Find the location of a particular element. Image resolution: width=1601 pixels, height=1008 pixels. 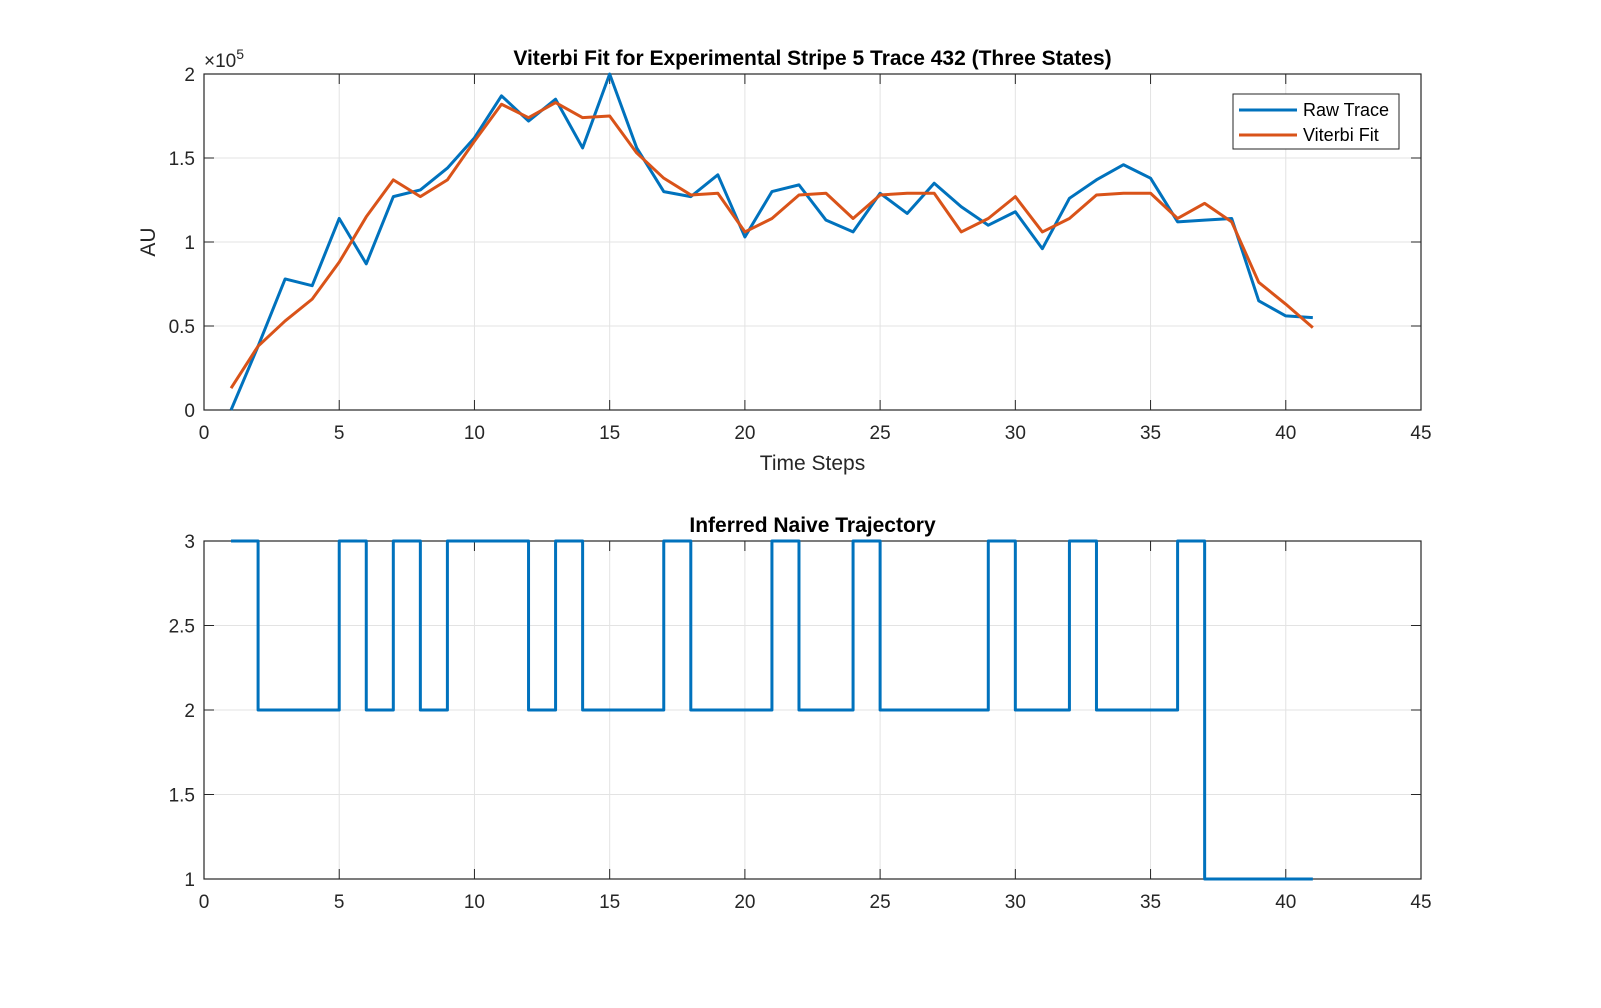

y-tick-label: 0.5 is located at coordinates (182, 327).